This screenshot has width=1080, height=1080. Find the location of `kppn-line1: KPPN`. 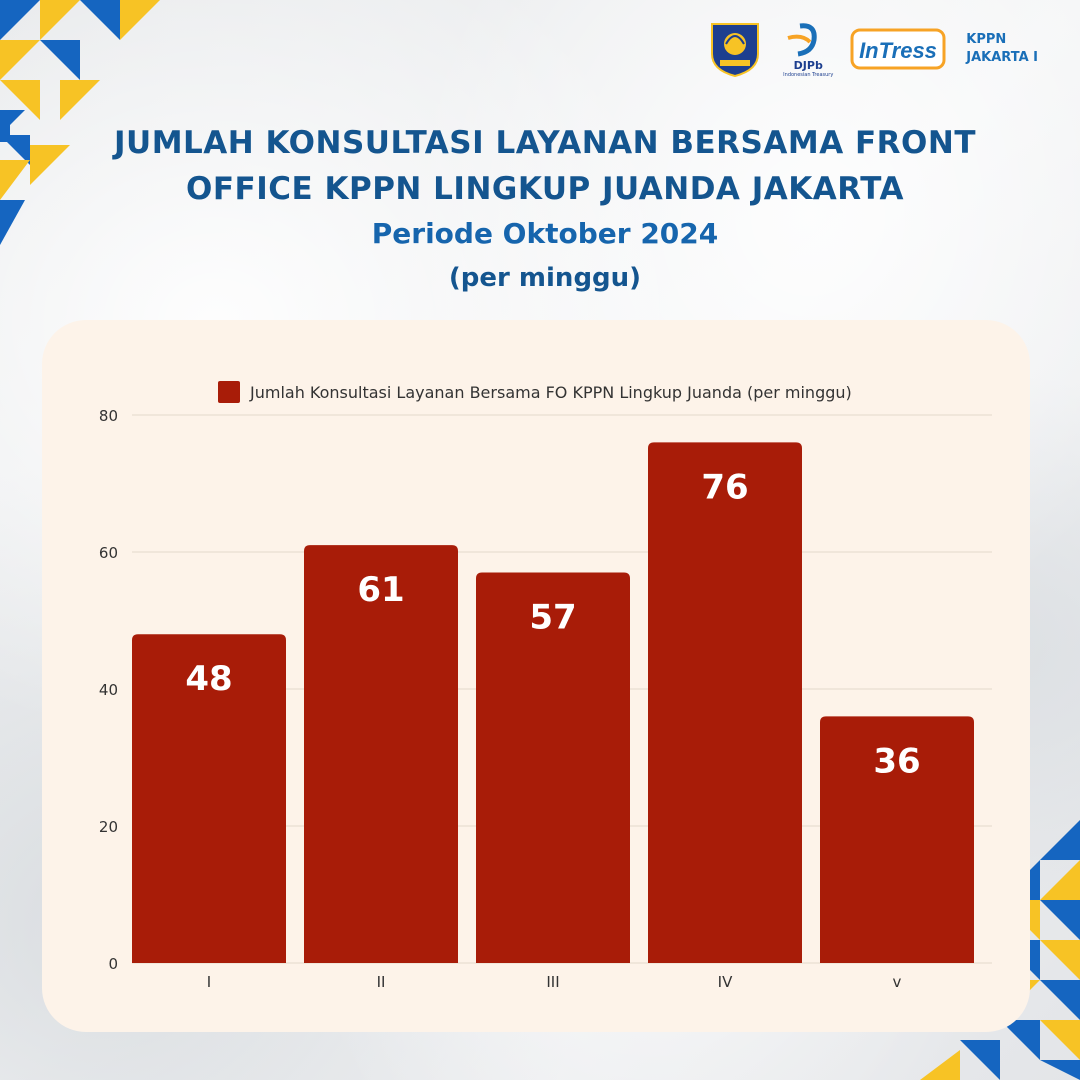

kppn-line1: KPPN is located at coordinates (986, 39).